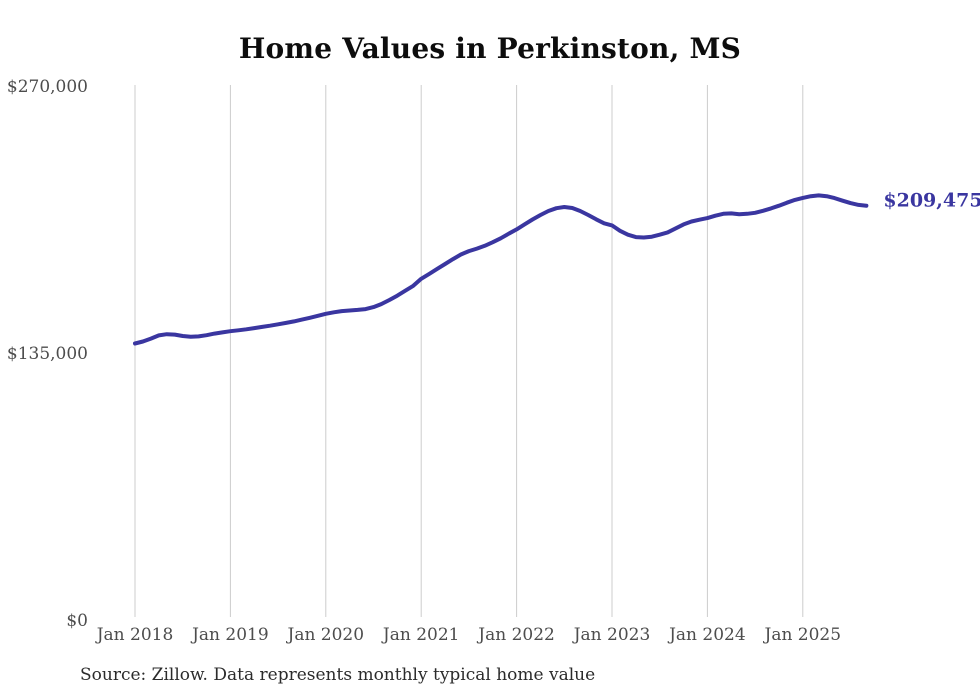 This screenshot has width=980, height=699. I want to click on x-tick-label: Jan 2021, so click(420, 635).